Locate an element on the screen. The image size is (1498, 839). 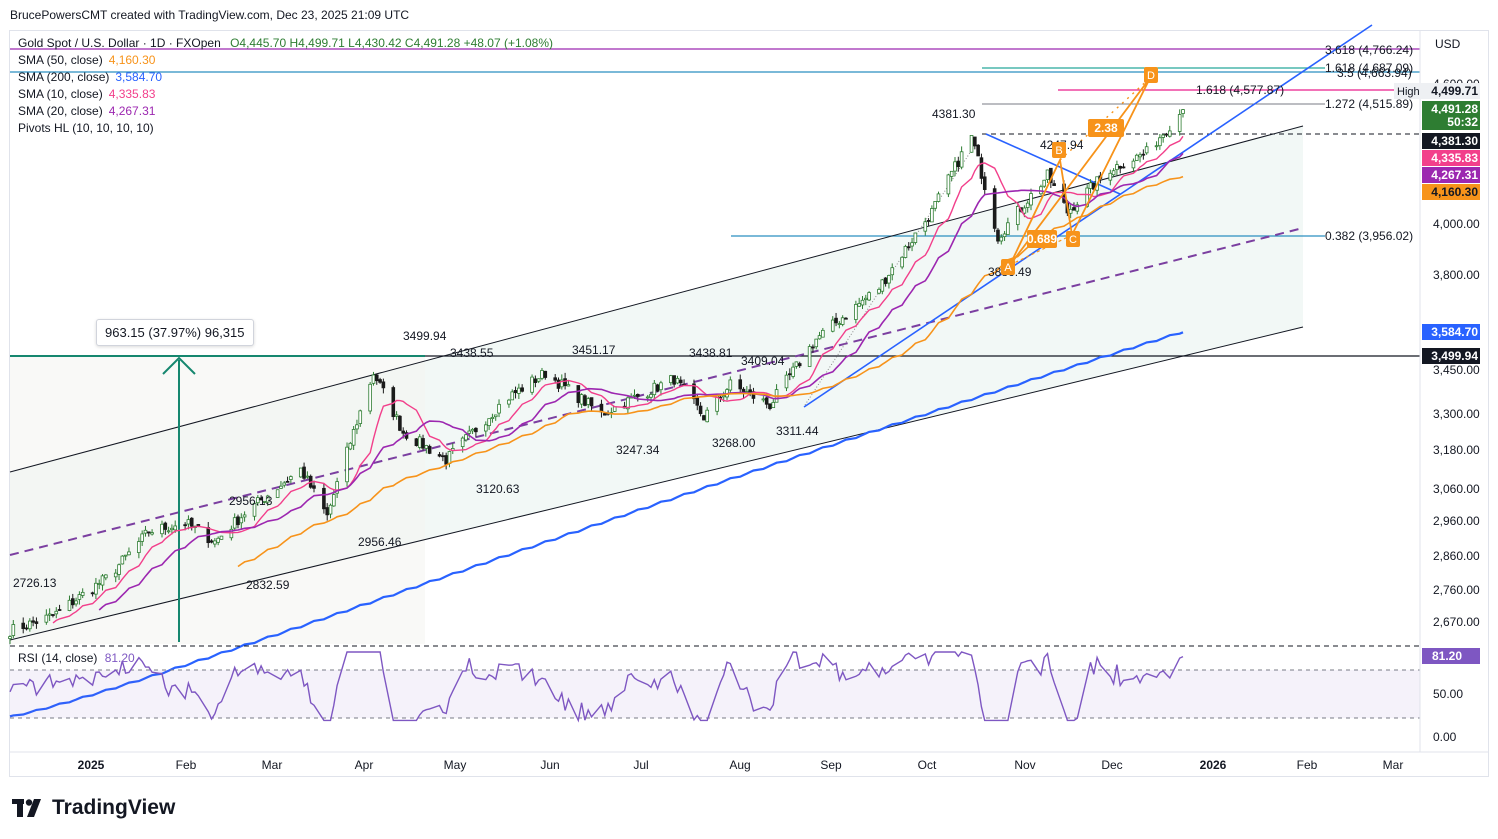
sma20-value: 4,267.31 is located at coordinates (132, 111).